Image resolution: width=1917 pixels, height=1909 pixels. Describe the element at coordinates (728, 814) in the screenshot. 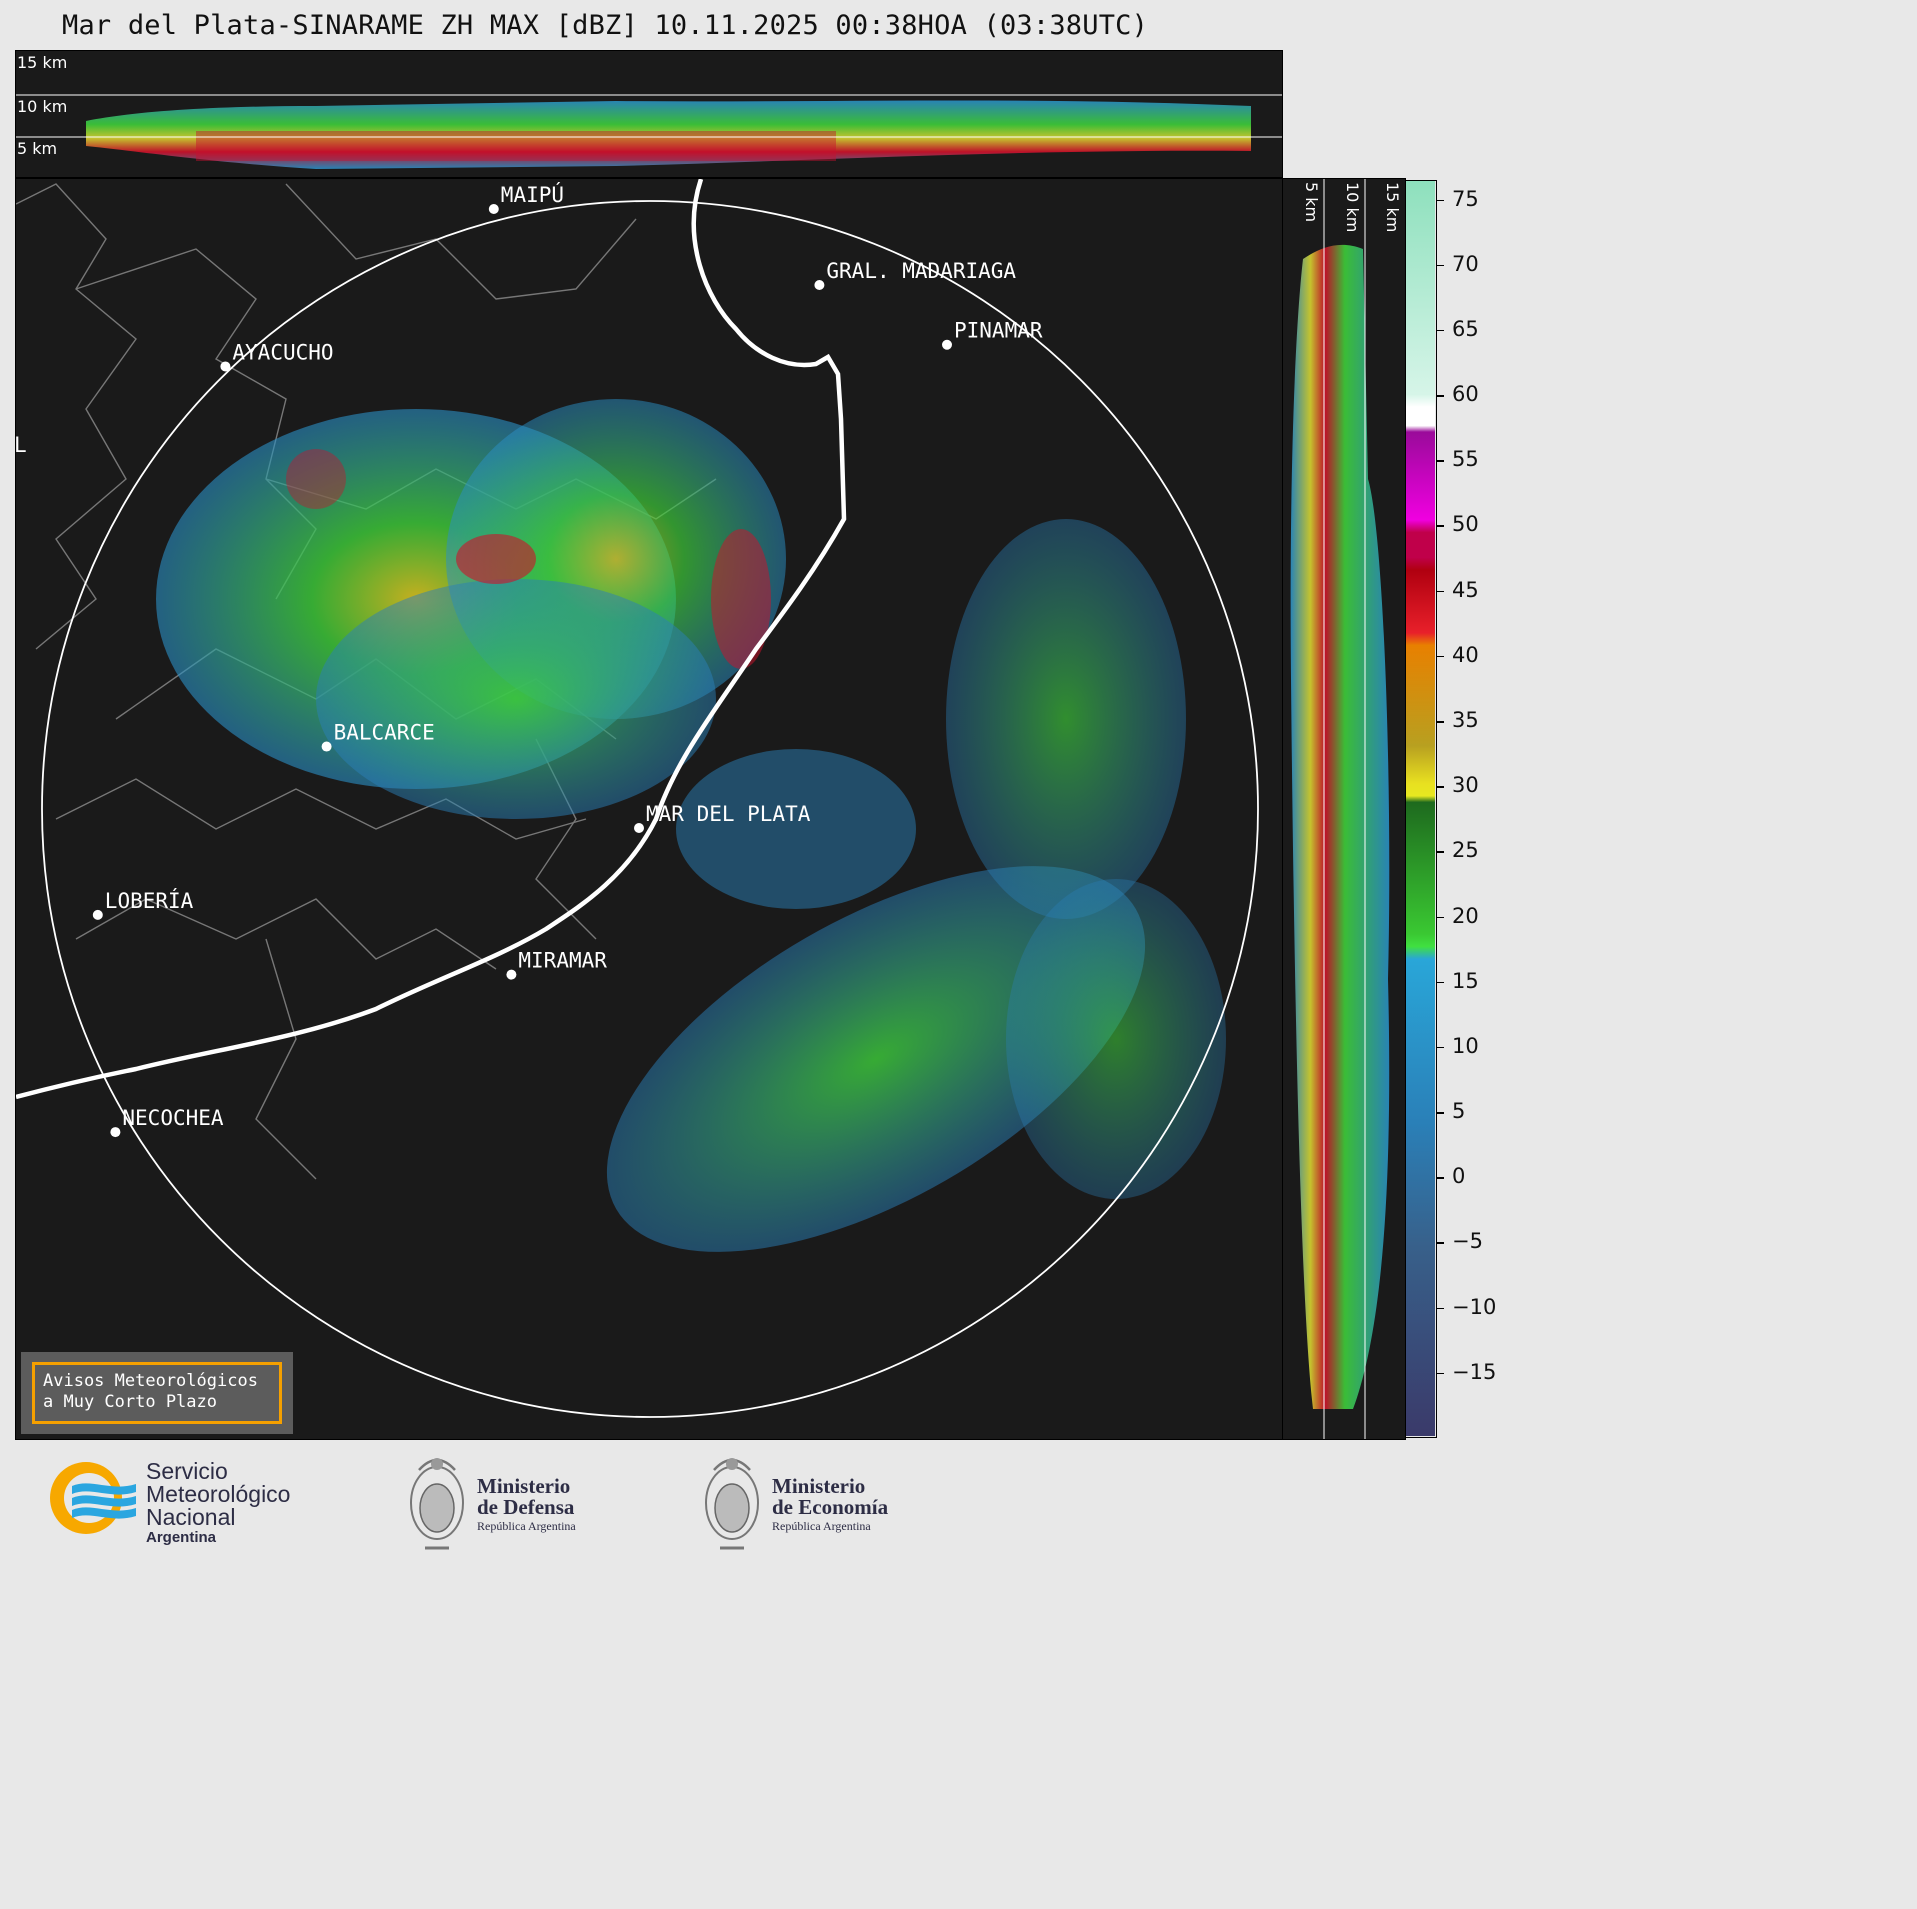

I see `city-label: MAR DEL PLATA` at that location.